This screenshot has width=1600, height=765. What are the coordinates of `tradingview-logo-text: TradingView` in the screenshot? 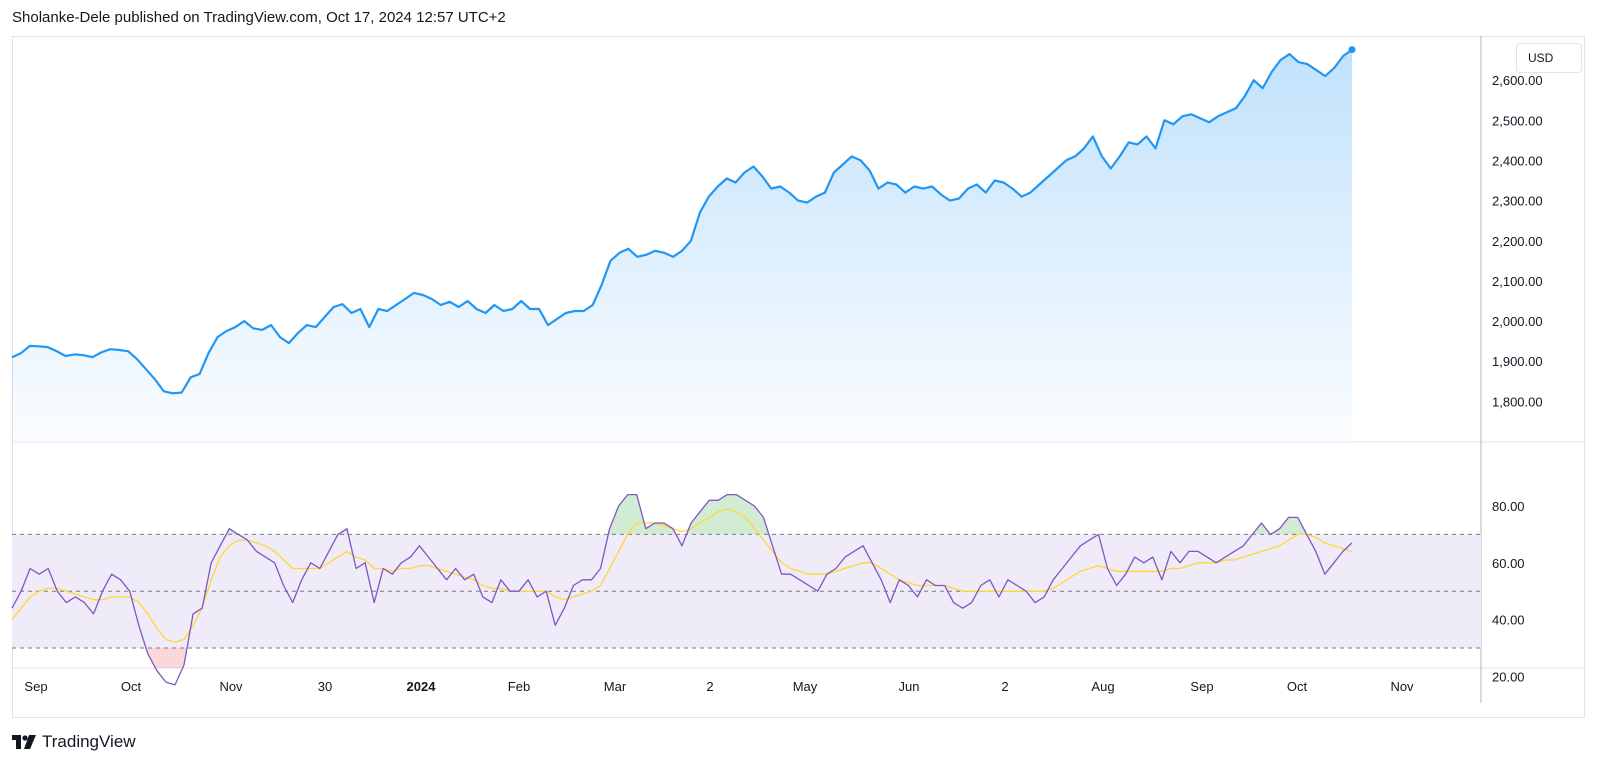 It's located at (89, 741).